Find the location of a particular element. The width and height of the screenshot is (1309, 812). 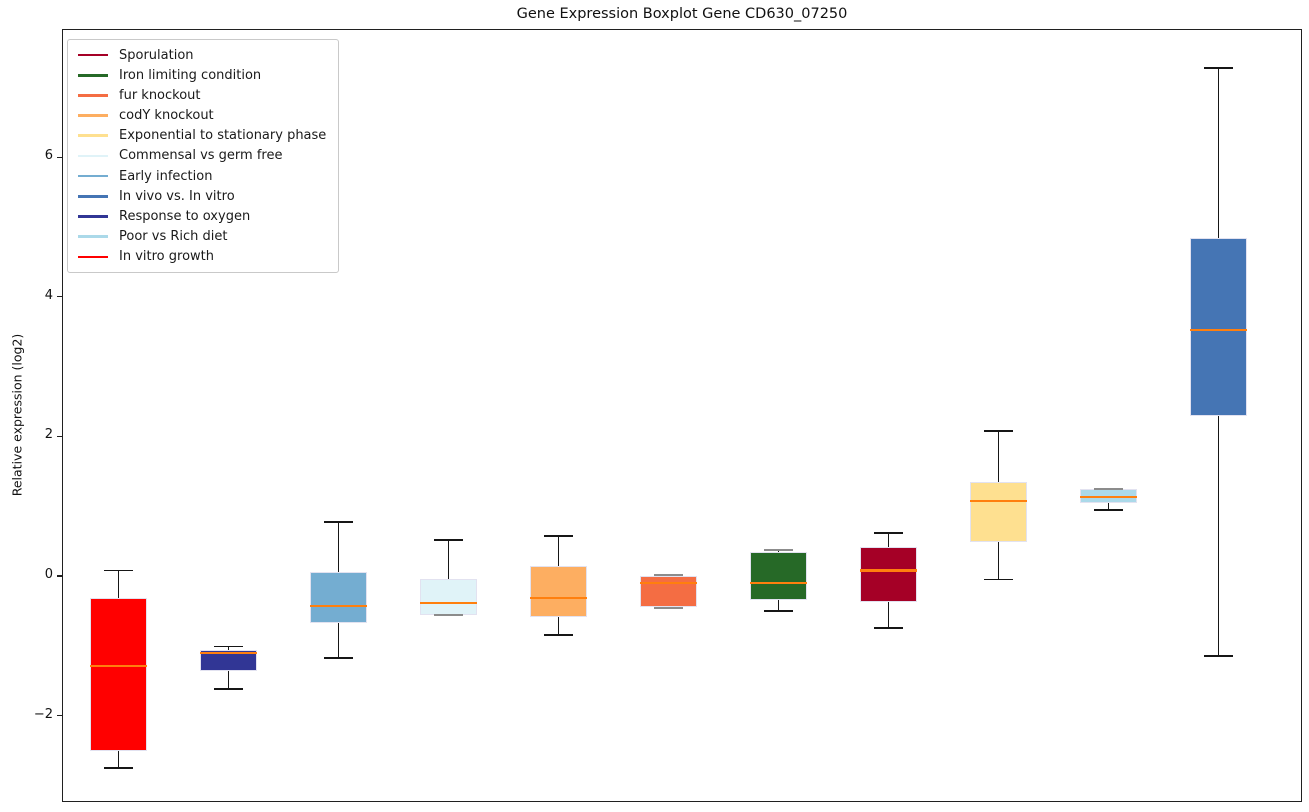

y-tick-label: 0 is located at coordinates (48, 574).